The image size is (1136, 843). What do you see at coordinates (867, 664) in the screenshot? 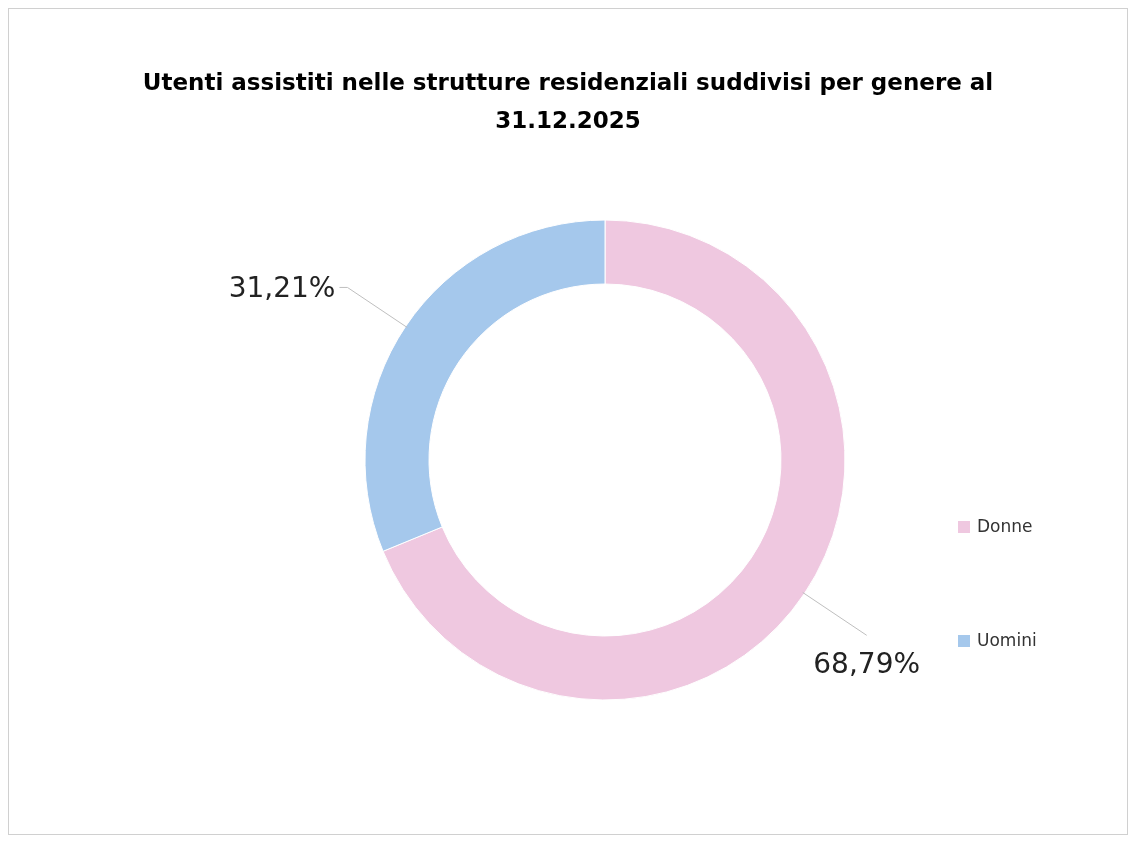
I see `data-label: 68,79%` at bounding box center [867, 664].